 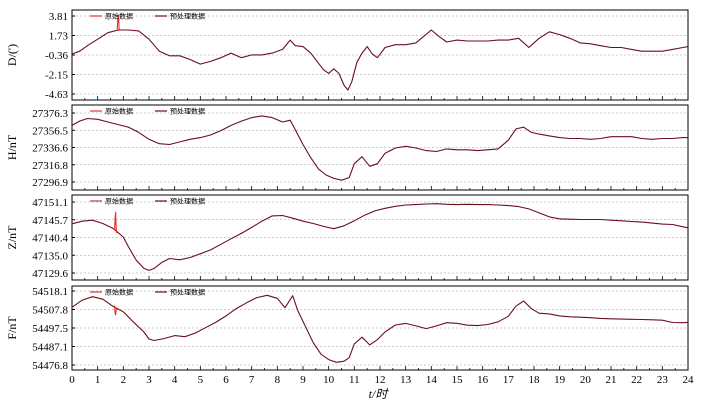 I want to click on x-tick-label: 18, so click(x=535, y=380).